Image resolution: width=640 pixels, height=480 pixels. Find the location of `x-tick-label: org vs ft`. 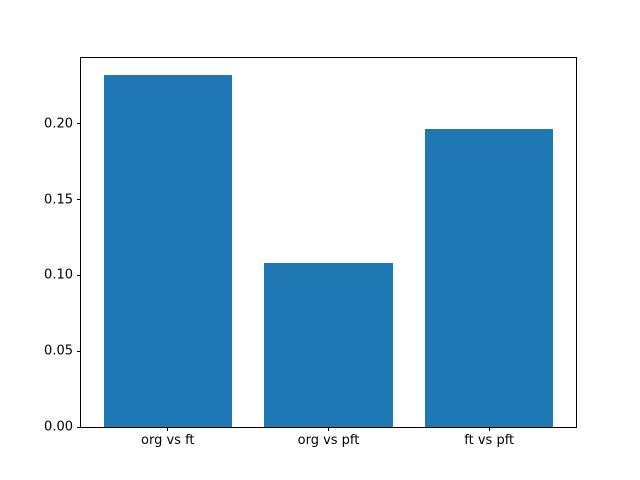

x-tick-label: org vs ft is located at coordinates (168, 440).